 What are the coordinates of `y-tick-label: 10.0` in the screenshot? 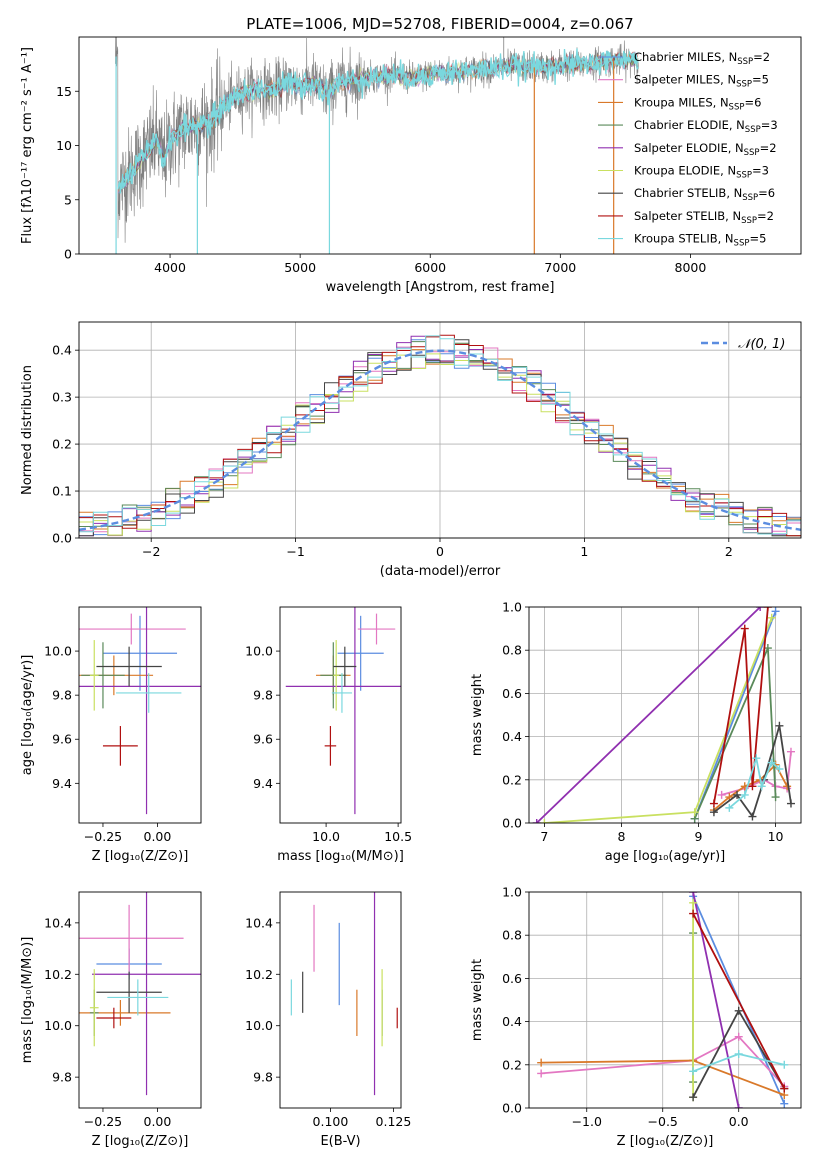 It's located at (58, 1025).